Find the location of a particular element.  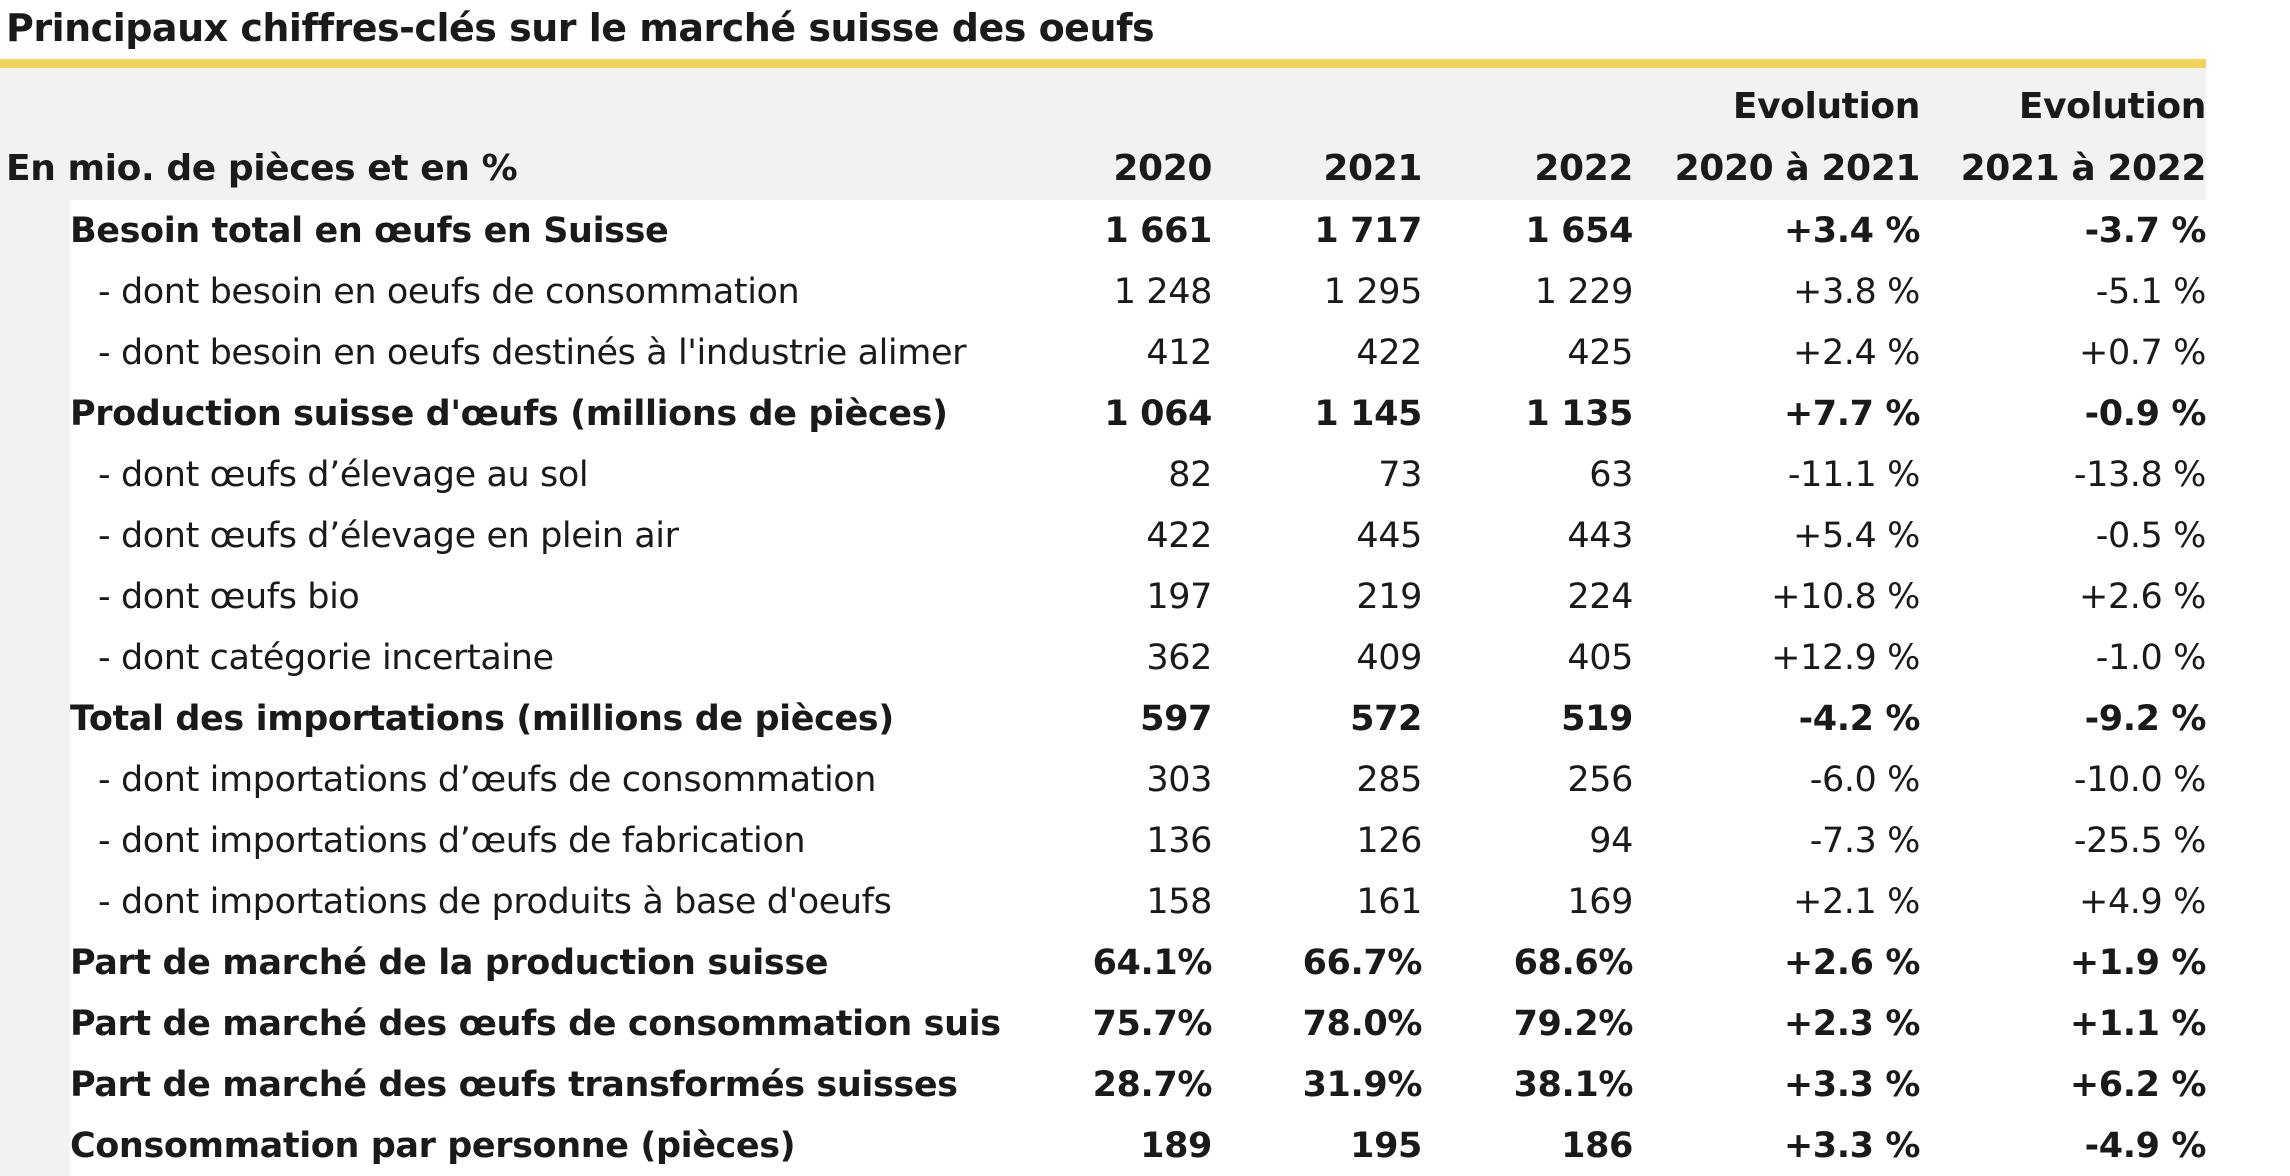

evolution2-header-bottom: 2021 à 2022 is located at coordinates (2083, 168).